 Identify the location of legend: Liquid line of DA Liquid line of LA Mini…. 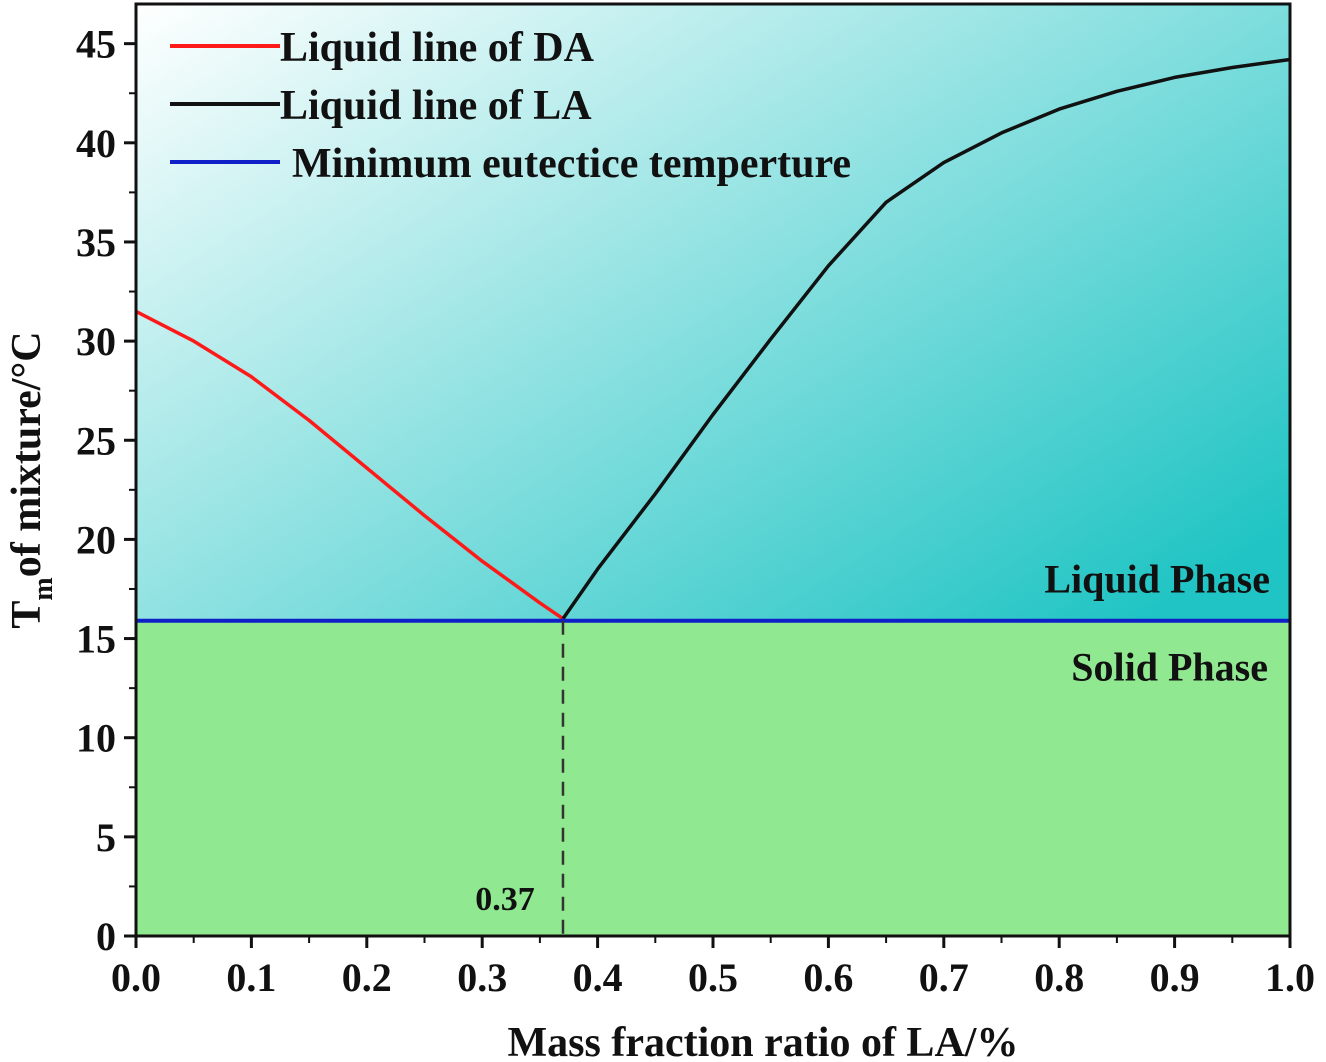
(510, 106).